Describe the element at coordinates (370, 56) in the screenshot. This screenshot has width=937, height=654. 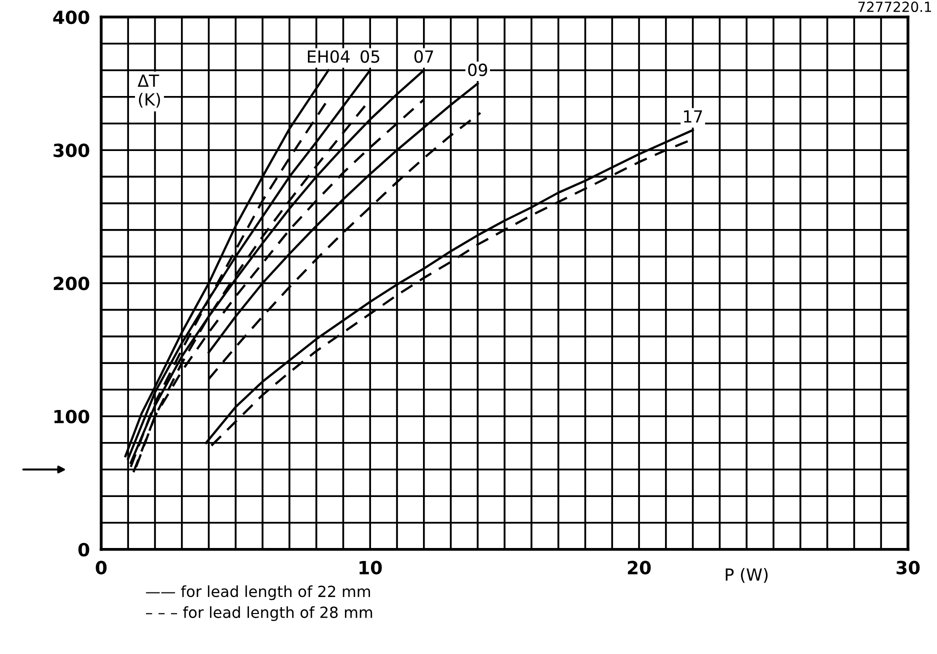
I see `series-label: 05` at that location.